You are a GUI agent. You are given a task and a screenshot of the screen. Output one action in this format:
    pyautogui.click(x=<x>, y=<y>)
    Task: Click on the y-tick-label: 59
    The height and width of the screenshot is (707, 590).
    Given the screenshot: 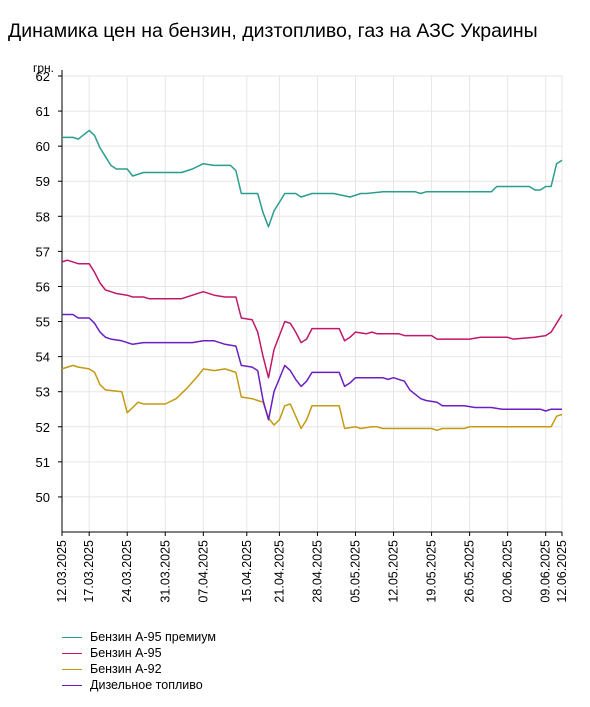 What is the action you would take?
    pyautogui.click(x=43, y=181)
    